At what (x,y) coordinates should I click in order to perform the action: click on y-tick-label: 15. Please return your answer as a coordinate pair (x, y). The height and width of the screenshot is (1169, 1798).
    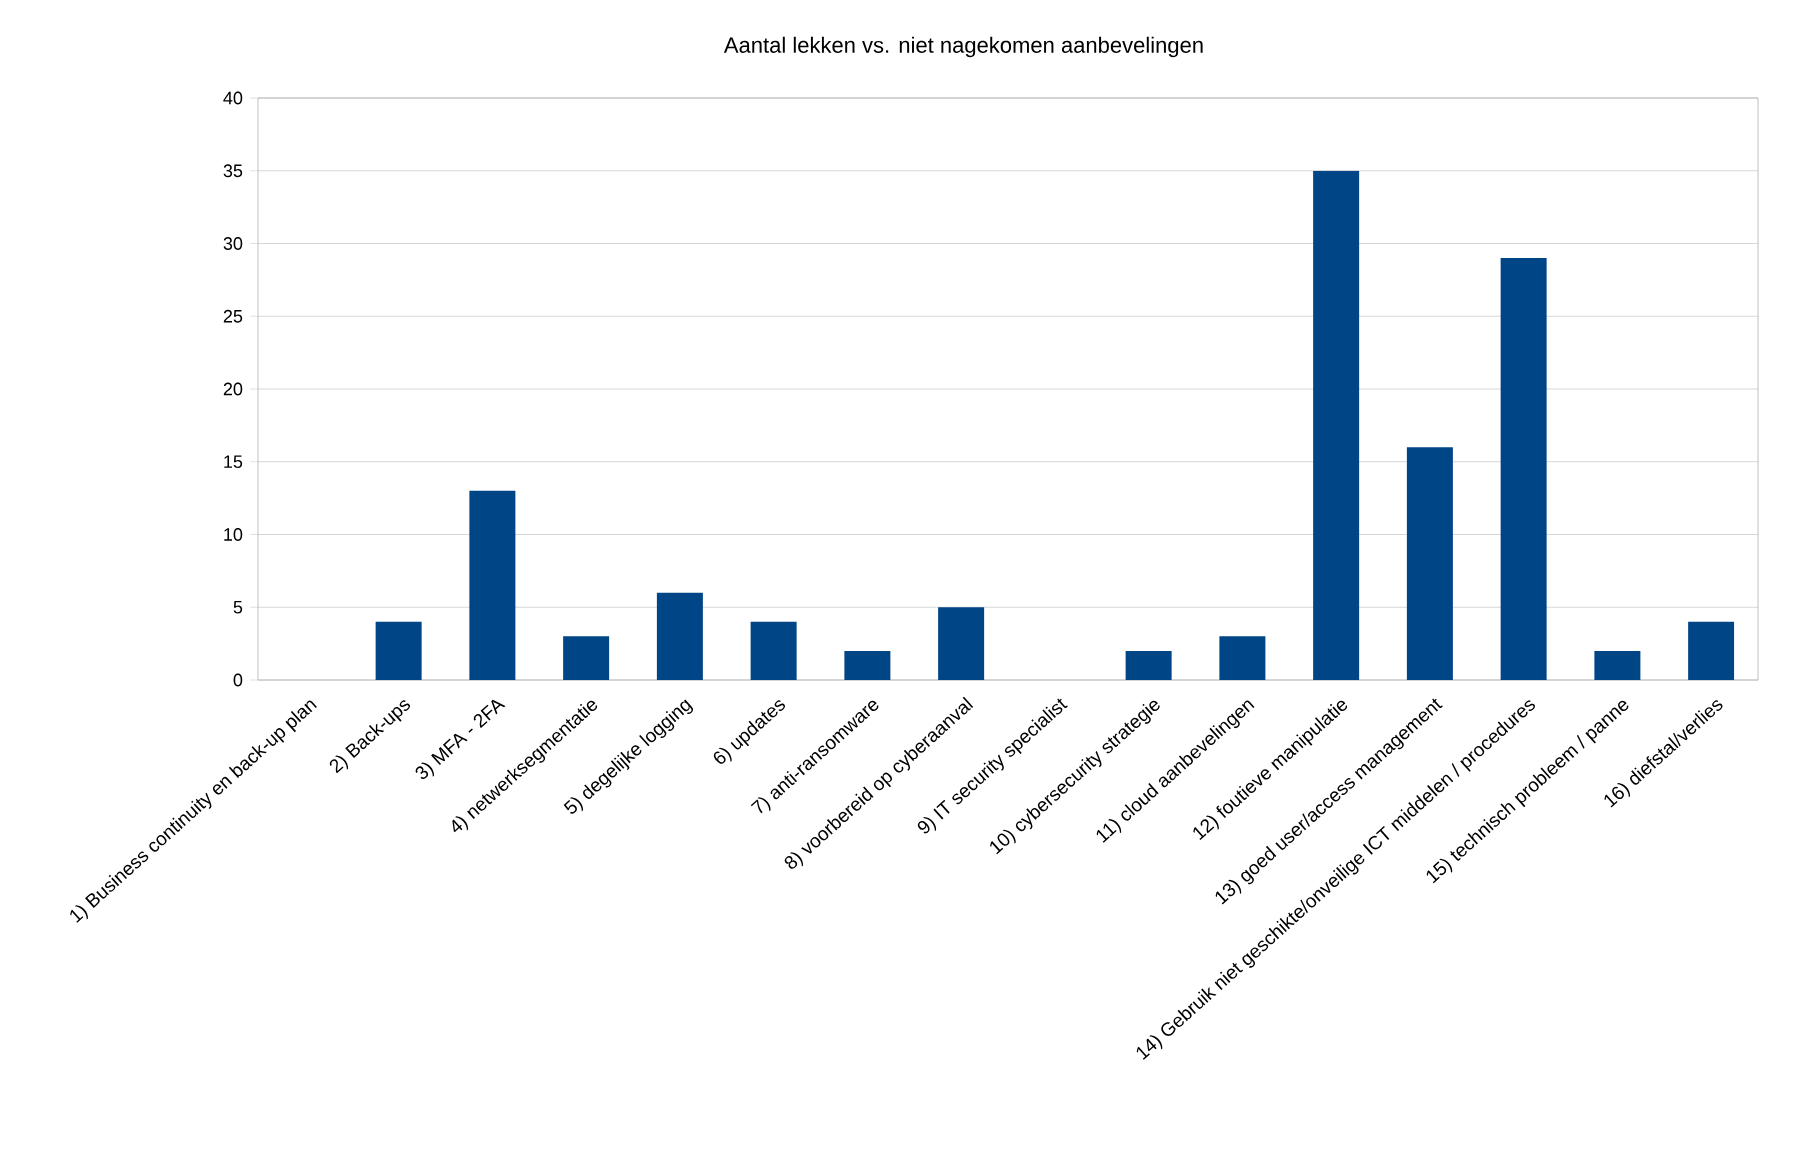
    Looking at the image, I should click on (233, 462).